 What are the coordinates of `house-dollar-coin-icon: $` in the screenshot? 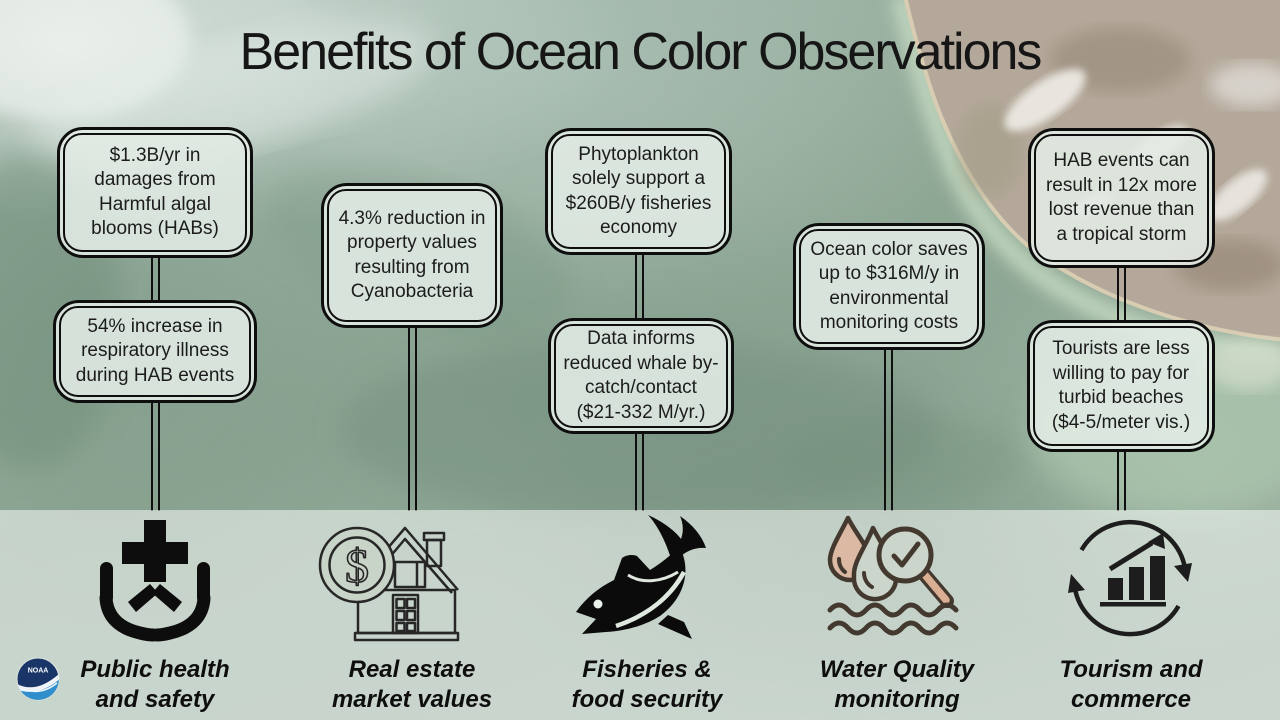 It's located at (389, 584).